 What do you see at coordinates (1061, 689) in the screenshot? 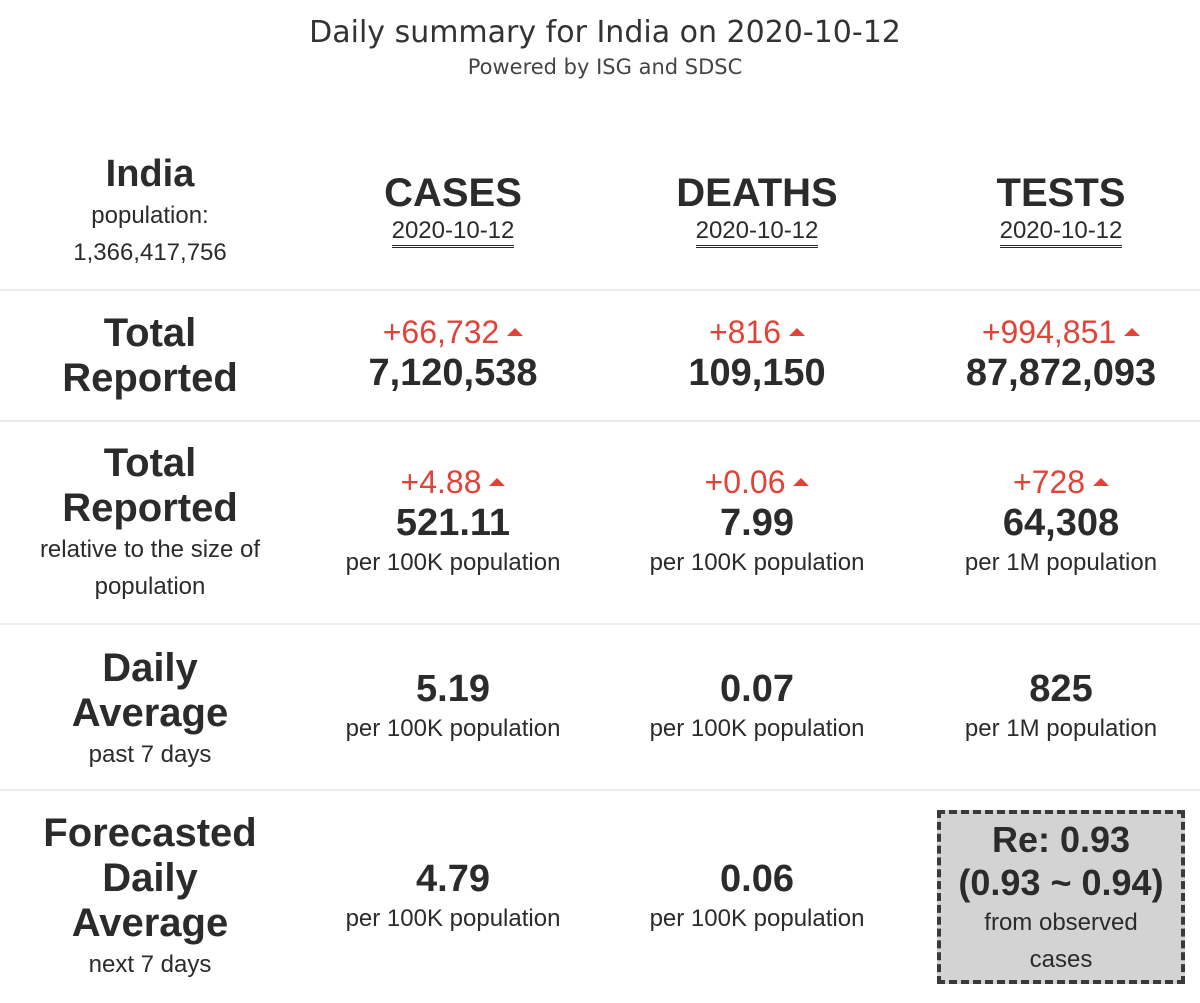
I see `daily-value: 825` at bounding box center [1061, 689].